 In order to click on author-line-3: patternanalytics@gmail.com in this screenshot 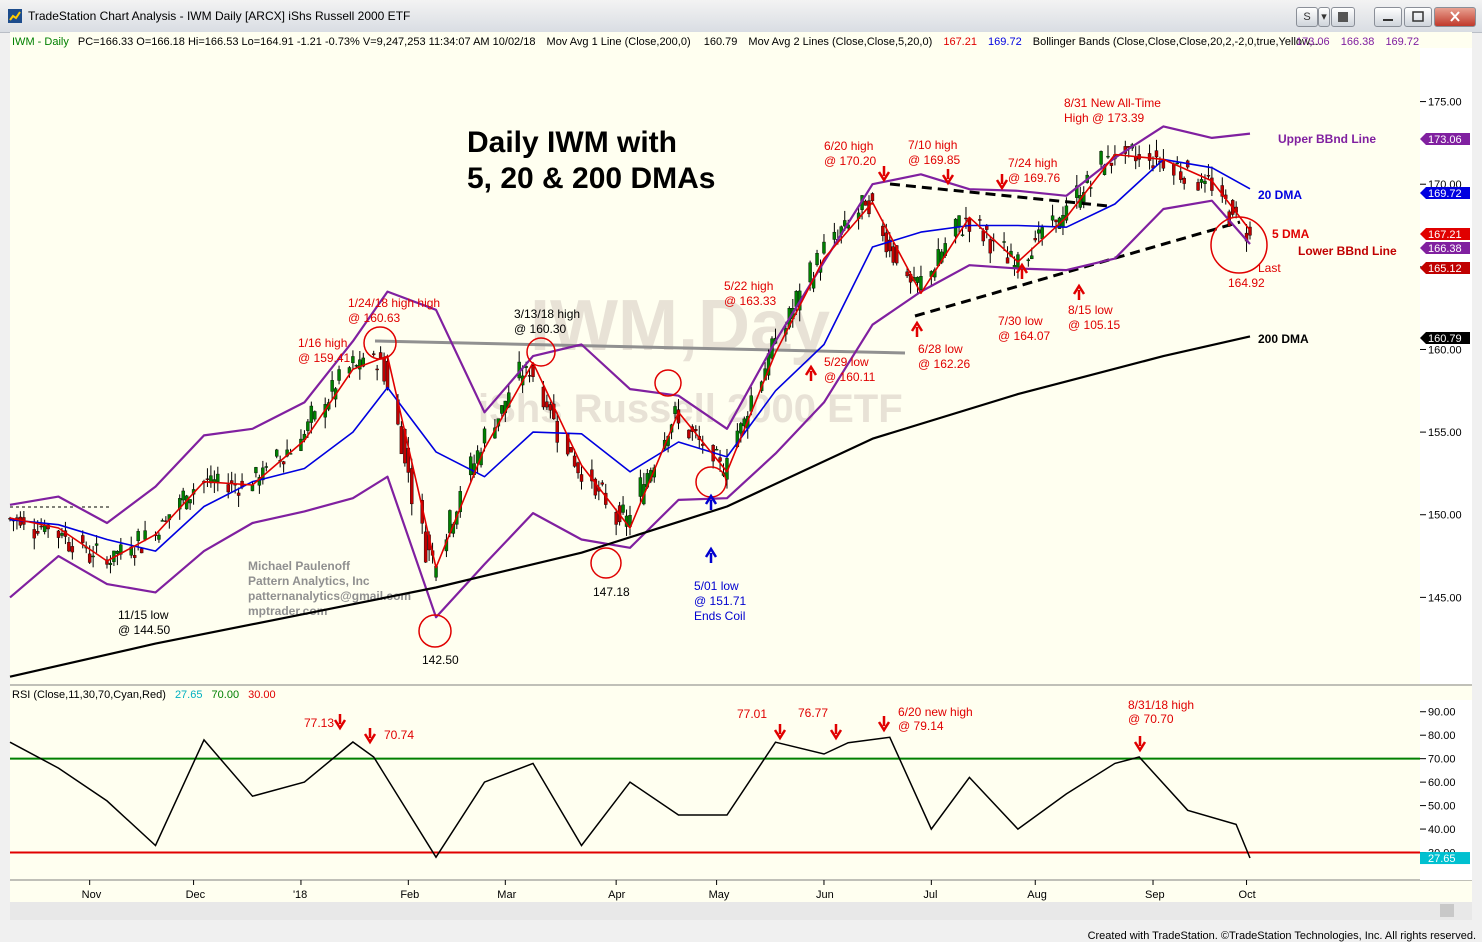, I will do `click(329, 596)`.